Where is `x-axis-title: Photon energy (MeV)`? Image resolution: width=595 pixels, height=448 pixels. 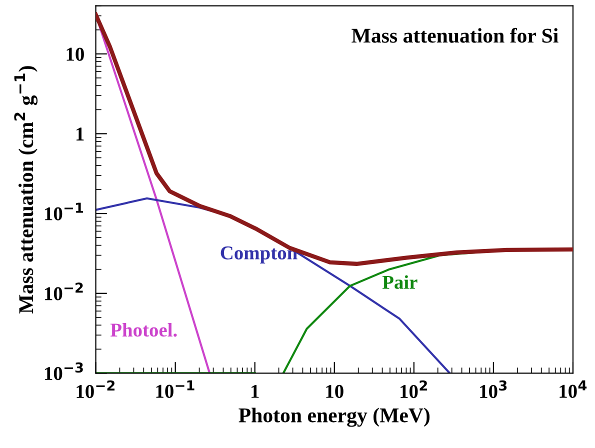
x-axis-title: Photon energy (MeV) is located at coordinates (334, 417).